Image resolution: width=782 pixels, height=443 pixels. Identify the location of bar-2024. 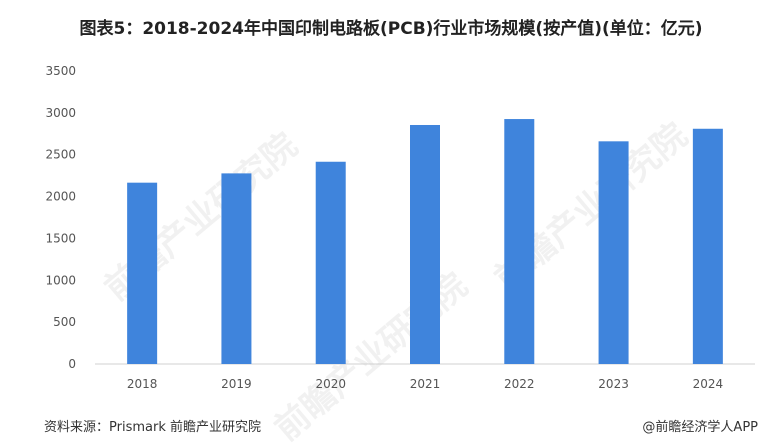
(707, 246).